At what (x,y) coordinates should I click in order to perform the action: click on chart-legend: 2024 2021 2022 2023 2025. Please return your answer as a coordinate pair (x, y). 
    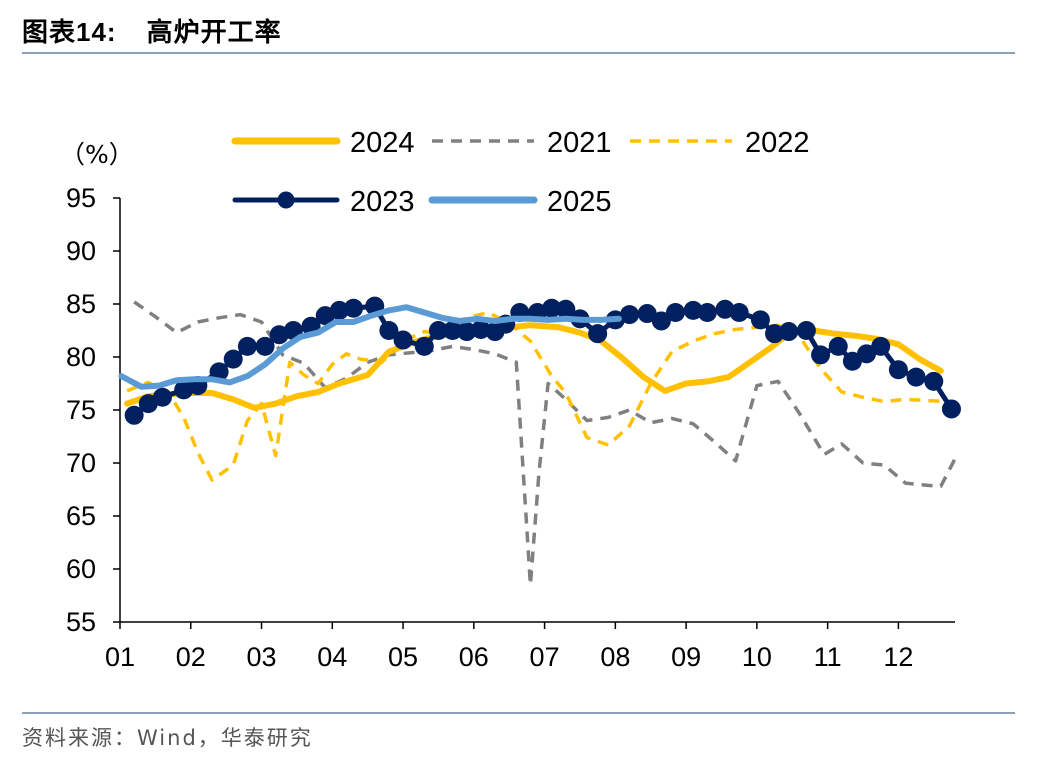
    Looking at the image, I should click on (520, 172).